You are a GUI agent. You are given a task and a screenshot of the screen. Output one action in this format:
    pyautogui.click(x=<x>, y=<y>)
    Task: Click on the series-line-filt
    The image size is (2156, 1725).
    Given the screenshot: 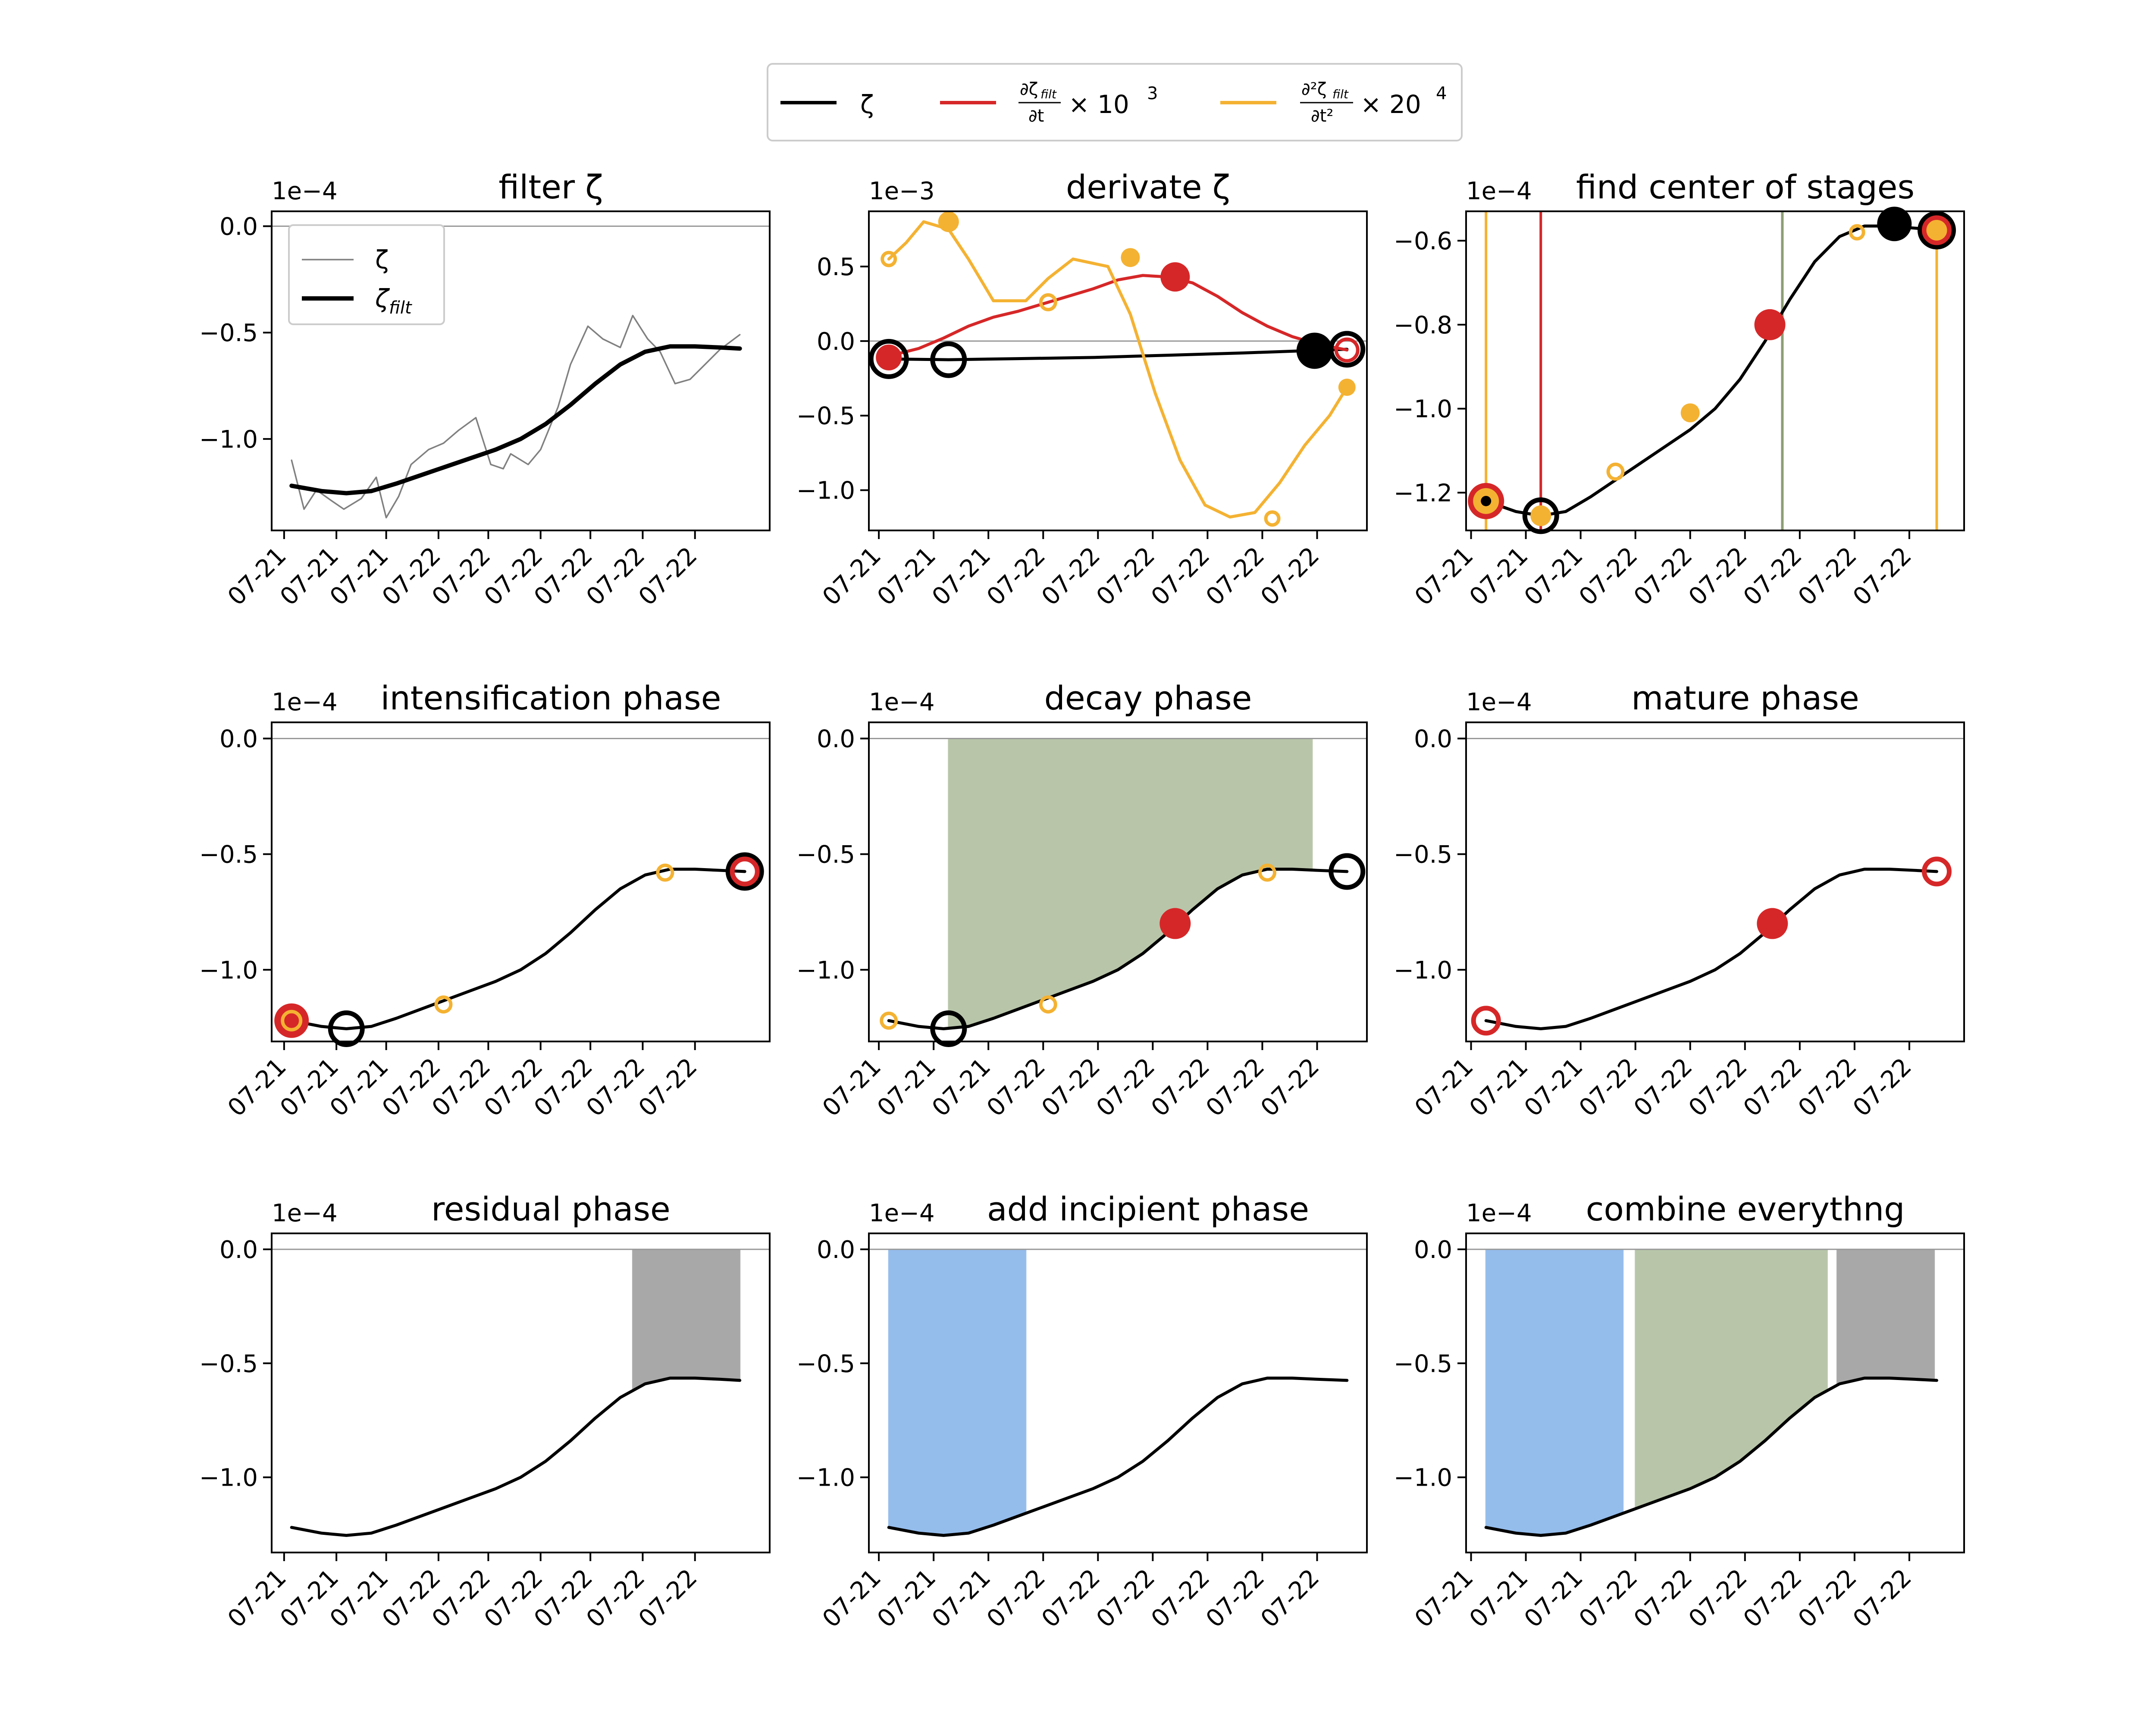 What is the action you would take?
    pyautogui.click(x=515, y=420)
    